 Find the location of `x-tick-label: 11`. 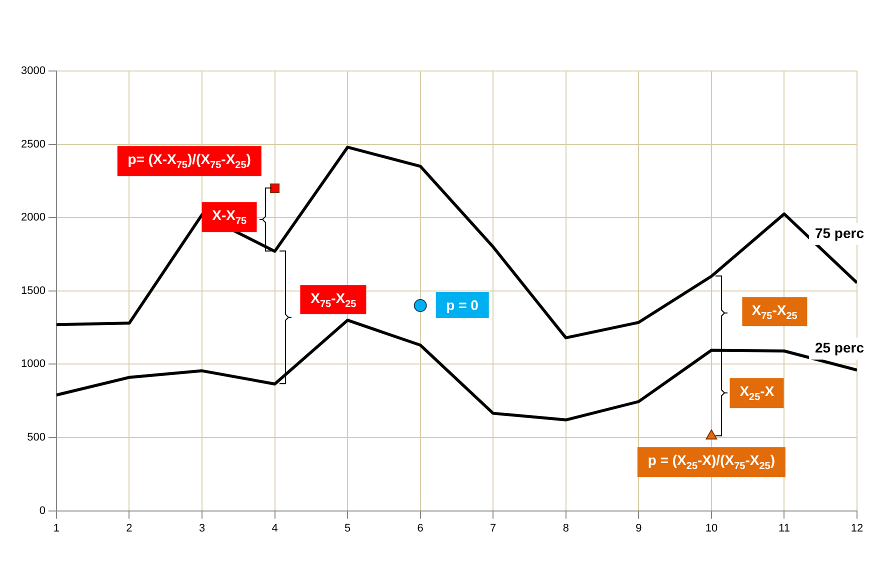

x-tick-label: 11 is located at coordinates (784, 528).